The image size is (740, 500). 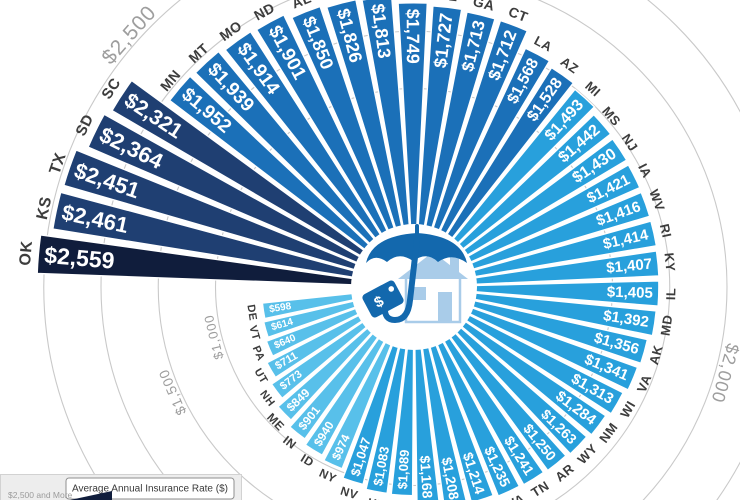 What do you see at coordinates (593, 88) in the screenshot?
I see `state-label-MI: MI` at bounding box center [593, 88].